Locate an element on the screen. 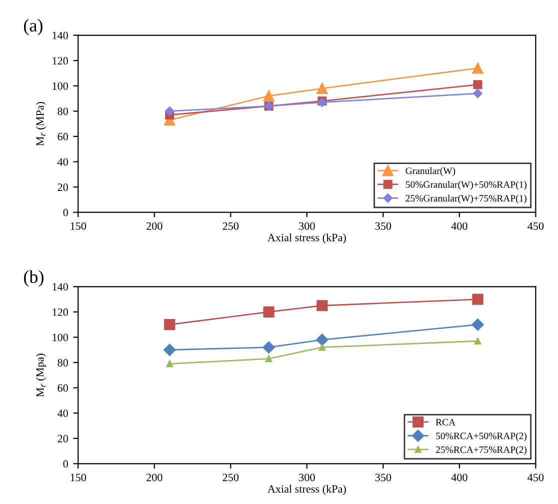  chart-title: (b) is located at coordinates (34, 278).